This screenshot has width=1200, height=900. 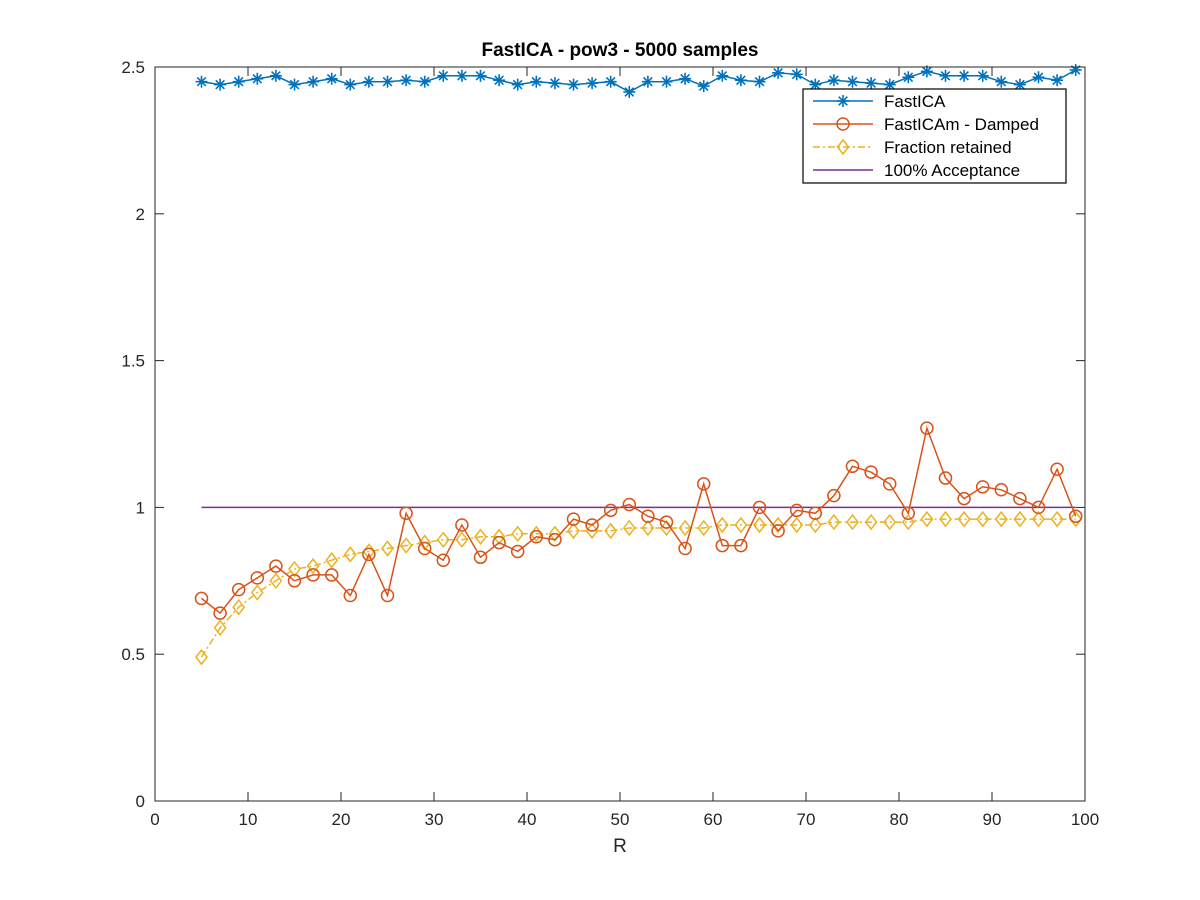 What do you see at coordinates (527, 819) in the screenshot?
I see `x-tick-label: 40` at bounding box center [527, 819].